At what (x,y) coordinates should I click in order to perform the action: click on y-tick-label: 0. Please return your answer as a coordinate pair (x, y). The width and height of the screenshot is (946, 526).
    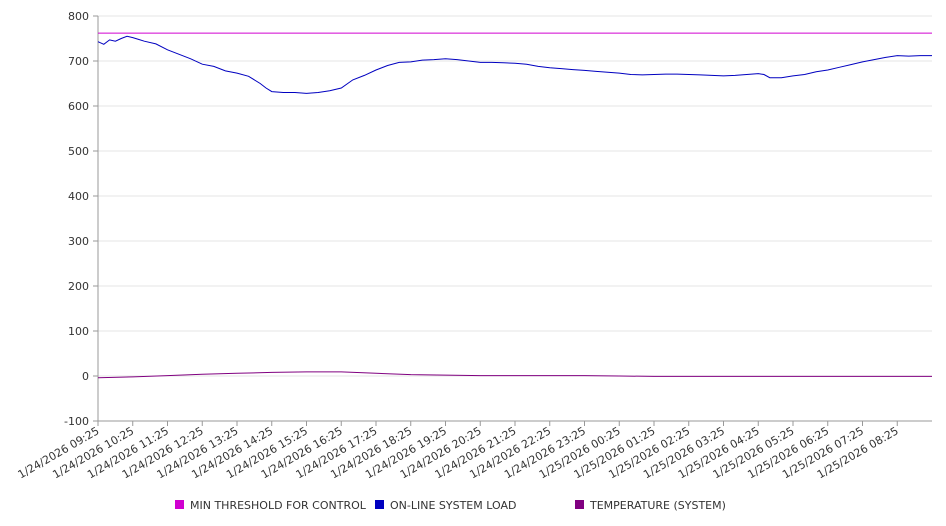
    Looking at the image, I should click on (85, 376).